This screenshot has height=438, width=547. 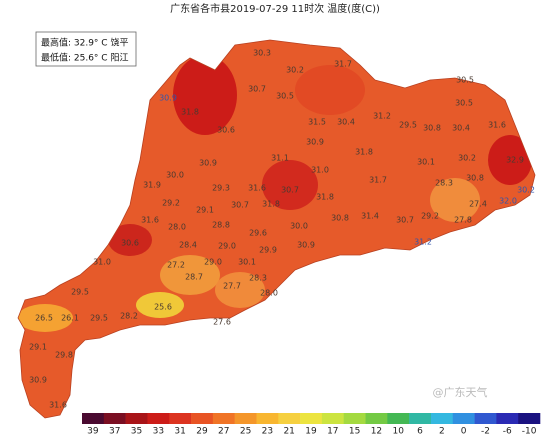 I want to click on temp-label: 27.2, so click(x=176, y=265).